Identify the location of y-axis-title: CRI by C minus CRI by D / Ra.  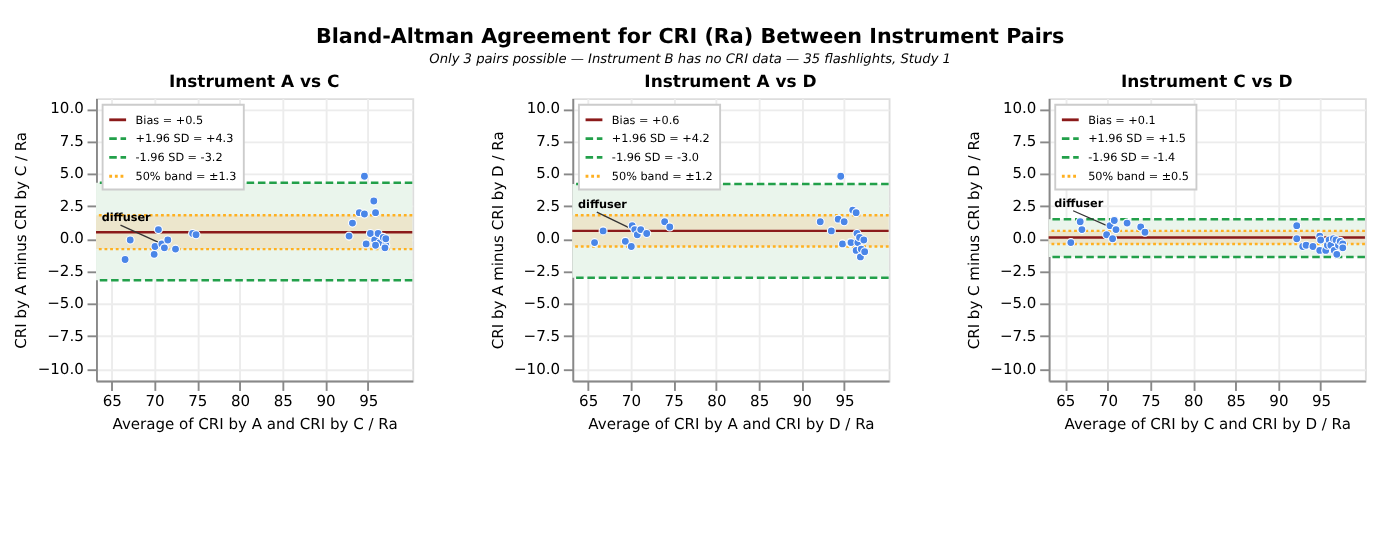
(973, 240).